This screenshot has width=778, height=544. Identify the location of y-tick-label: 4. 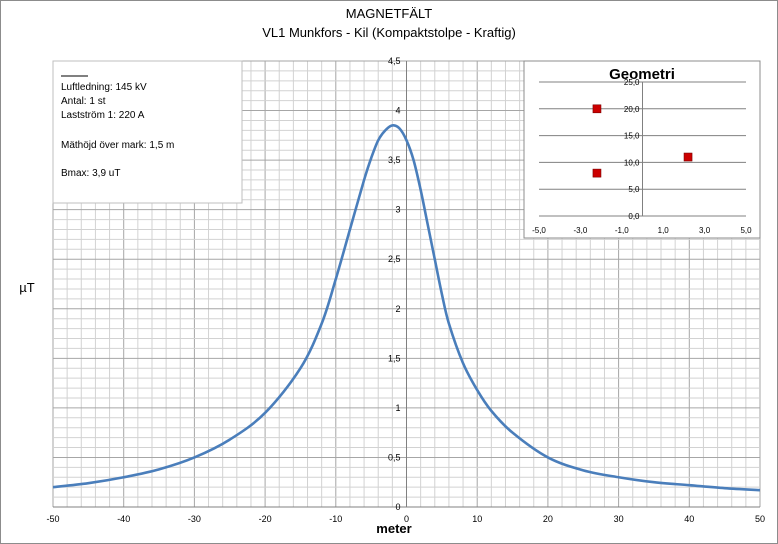
(397, 111).